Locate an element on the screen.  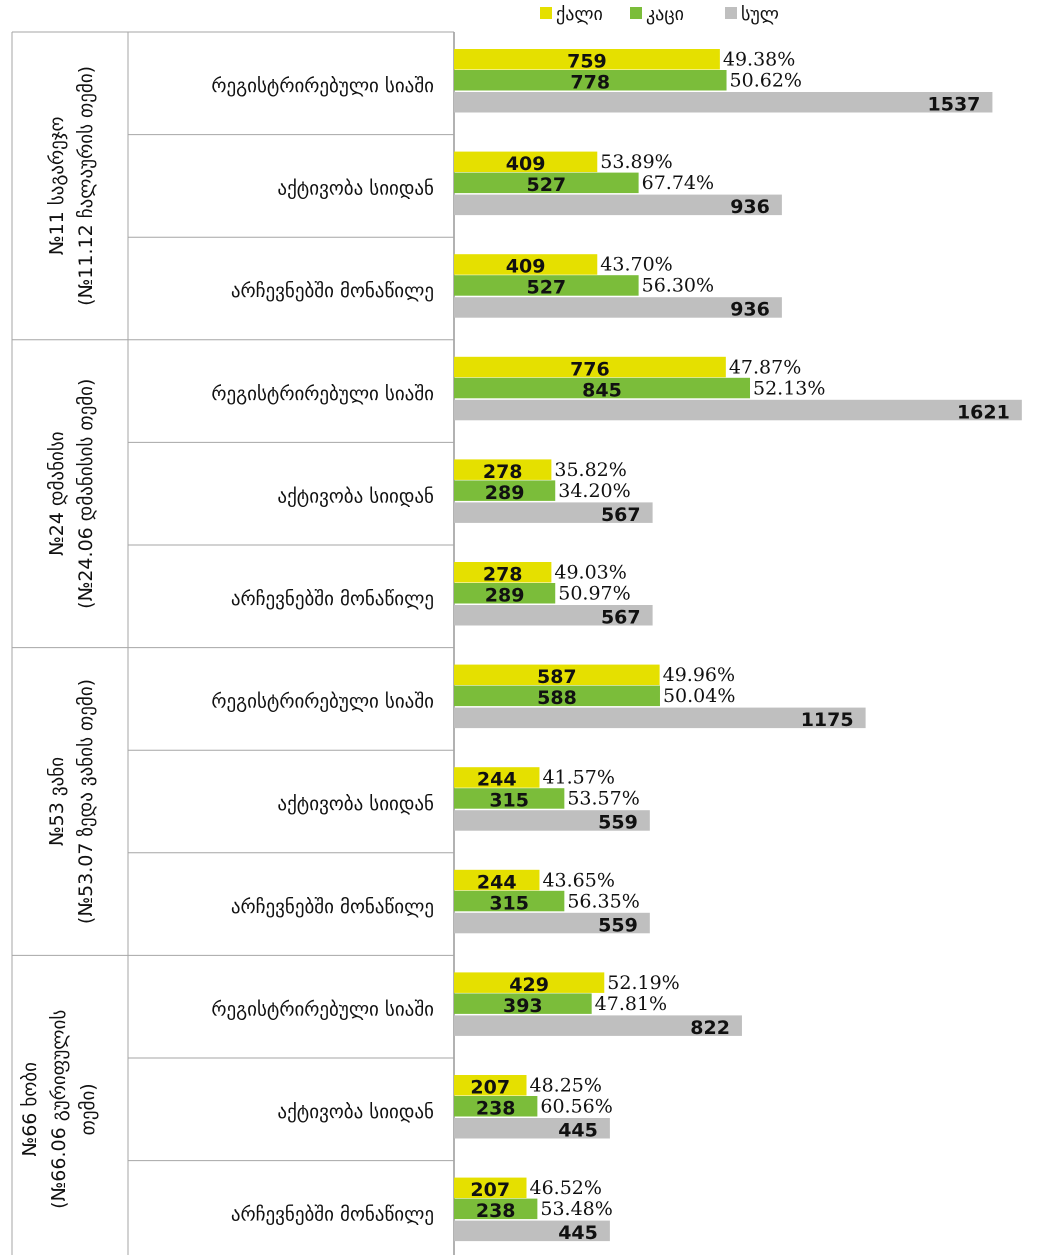
male-percent-label: 50.97% is located at coordinates (594, 594).